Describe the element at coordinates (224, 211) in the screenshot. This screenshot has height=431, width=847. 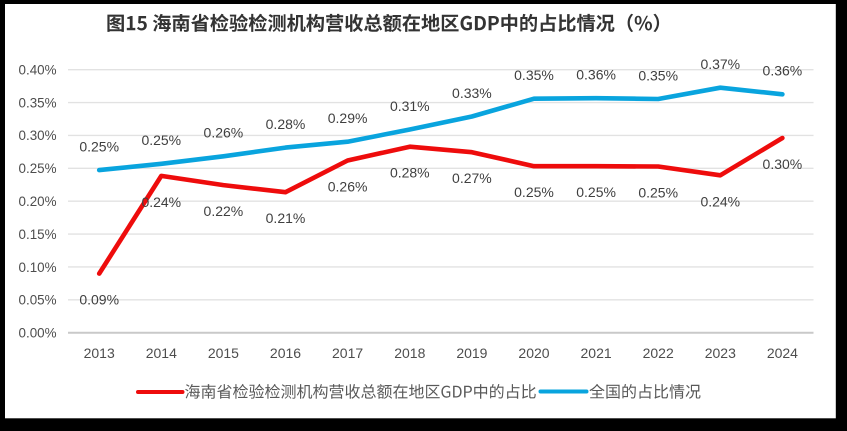
I see `svg-text: 0.22%` at that location.